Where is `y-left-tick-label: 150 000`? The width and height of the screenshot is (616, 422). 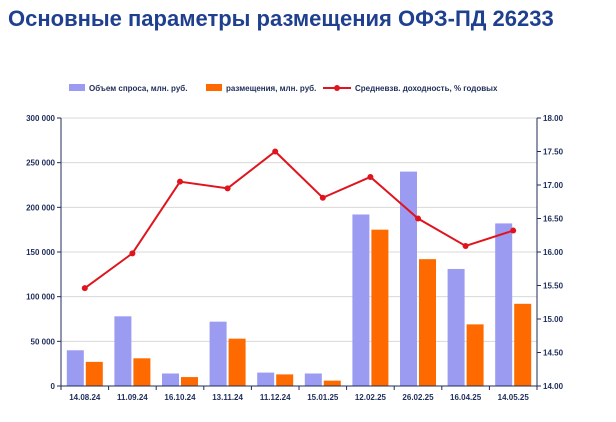
y-left-tick-label: 150 000 is located at coordinates (40, 252).